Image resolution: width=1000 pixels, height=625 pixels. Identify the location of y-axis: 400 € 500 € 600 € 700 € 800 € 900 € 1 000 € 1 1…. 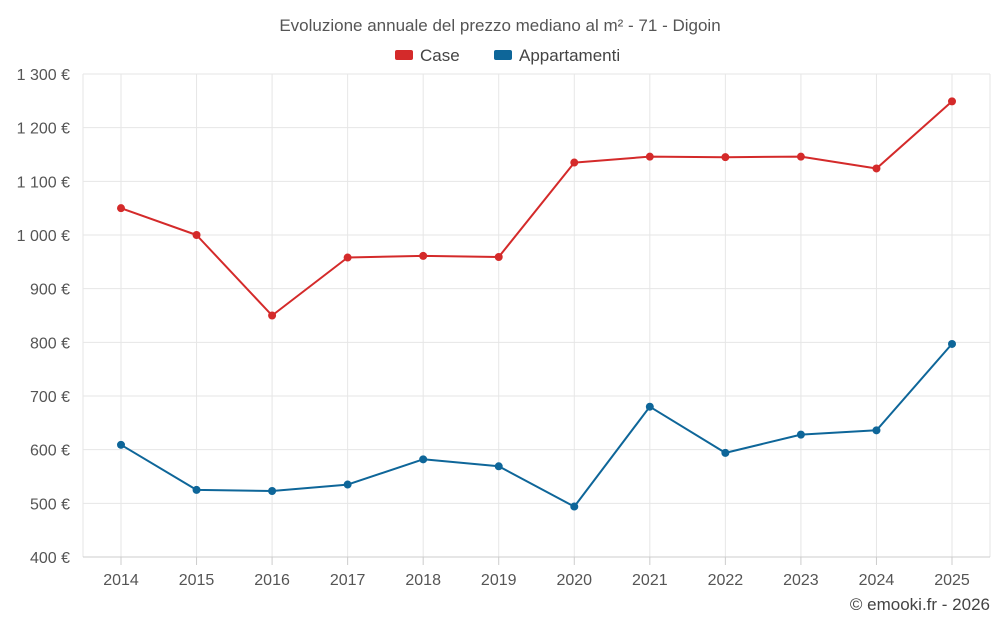
(43, 317).